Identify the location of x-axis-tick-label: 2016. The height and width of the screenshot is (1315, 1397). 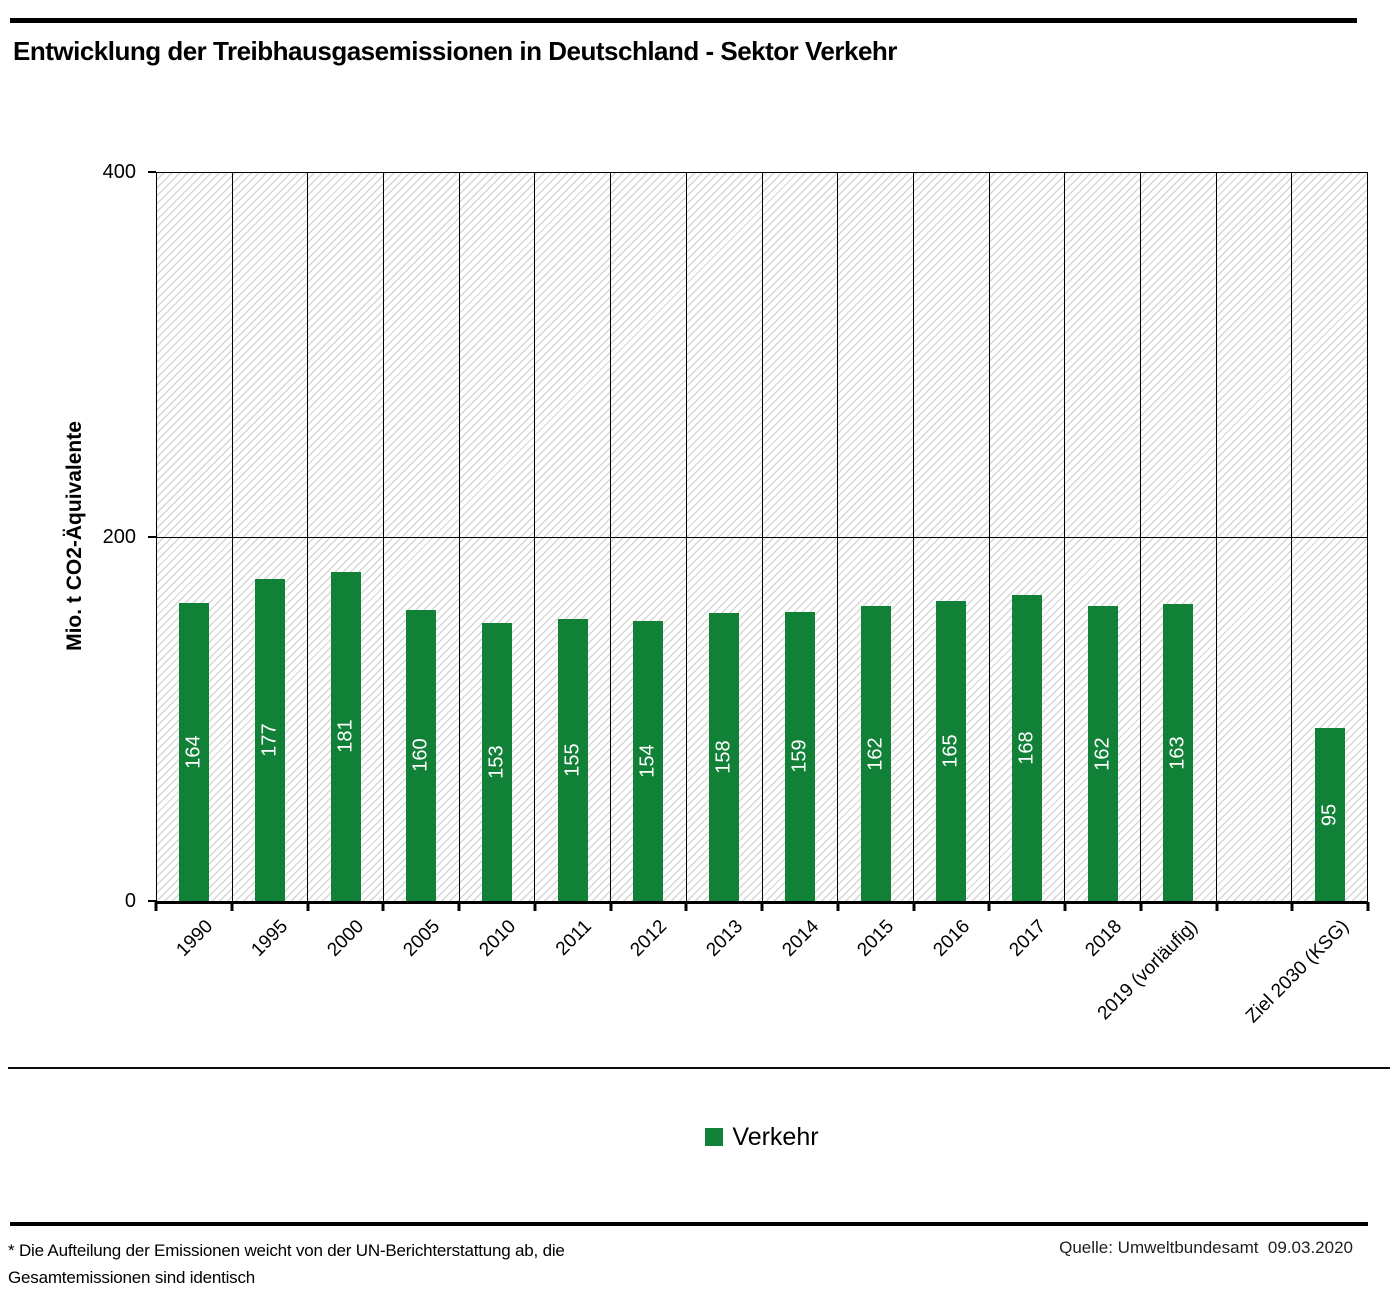
(952, 938).